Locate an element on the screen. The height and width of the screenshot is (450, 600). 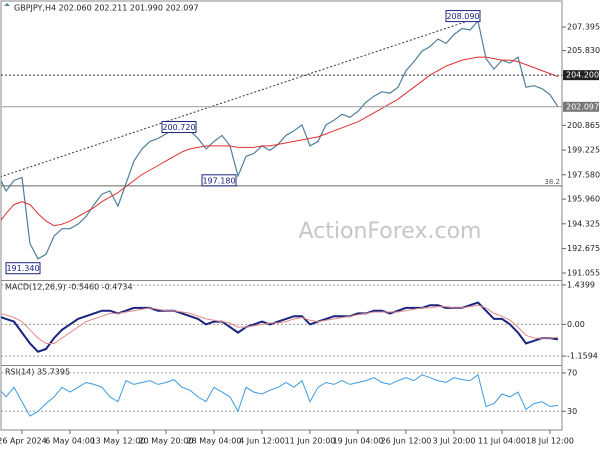
y-tick-label: 195.960 is located at coordinates (583, 199).